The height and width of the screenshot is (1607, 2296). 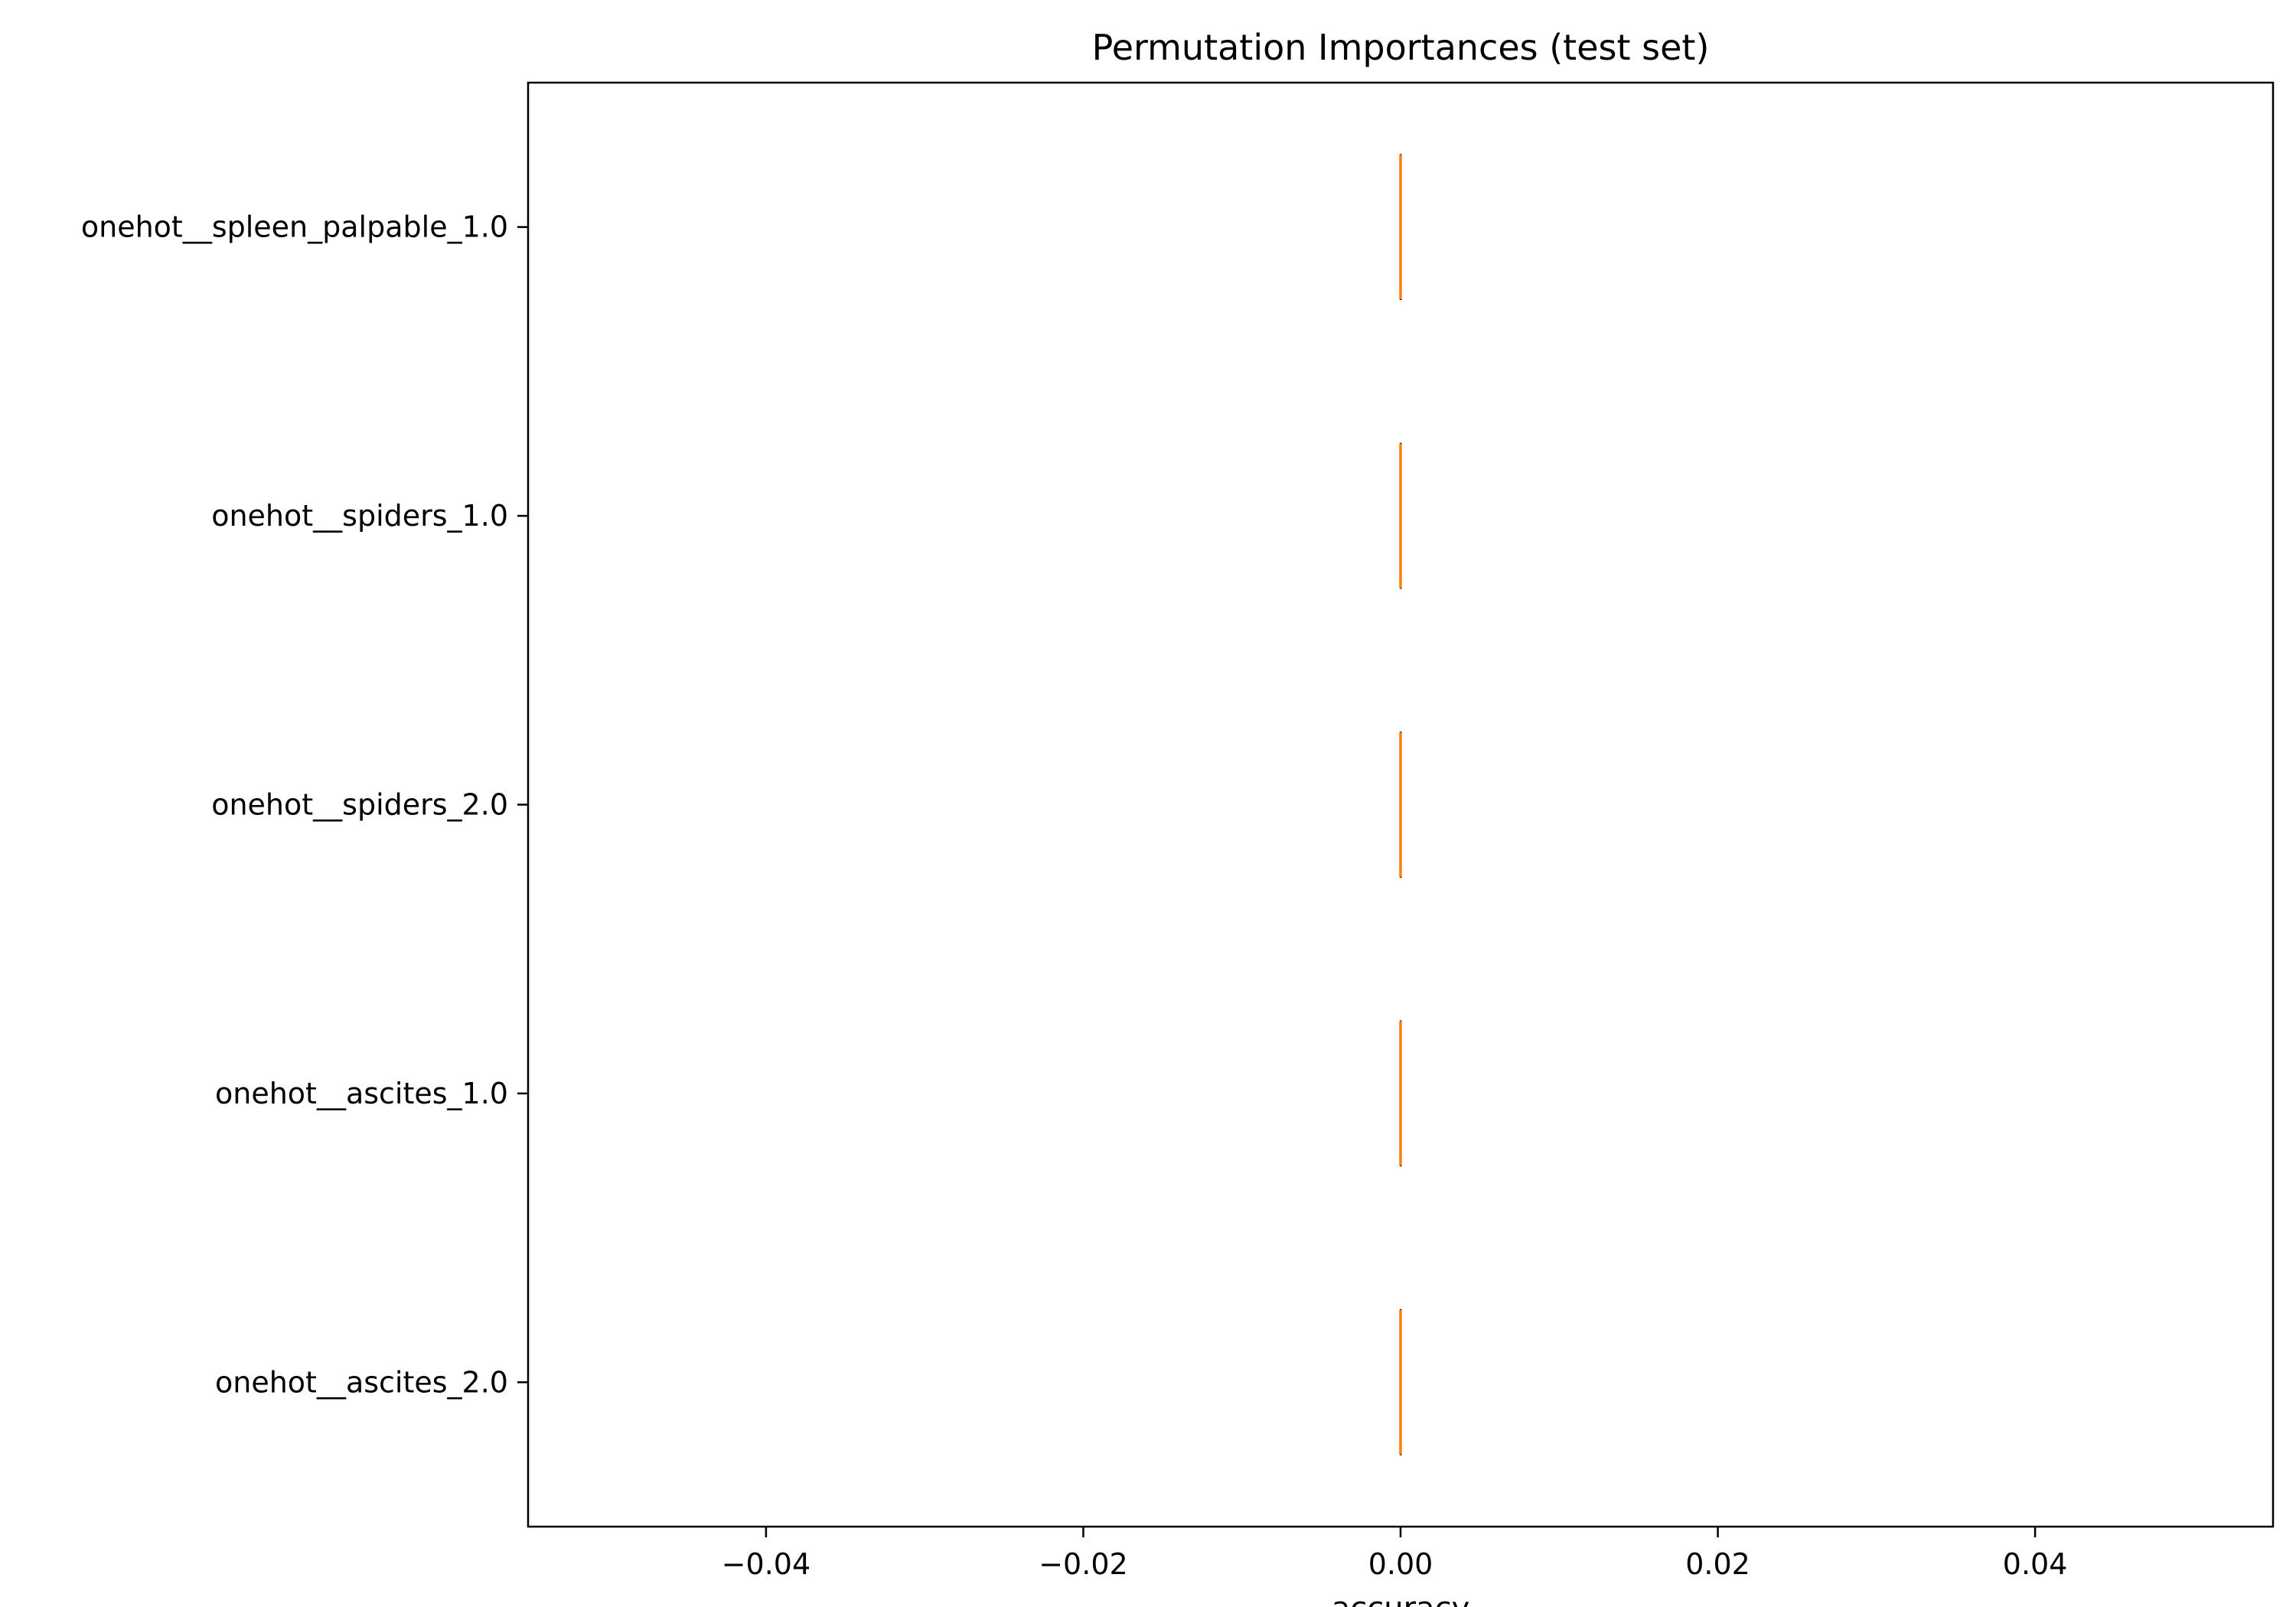 I want to click on y-tick-label: onehot__spleen_palpable_1.0, so click(x=294, y=227).